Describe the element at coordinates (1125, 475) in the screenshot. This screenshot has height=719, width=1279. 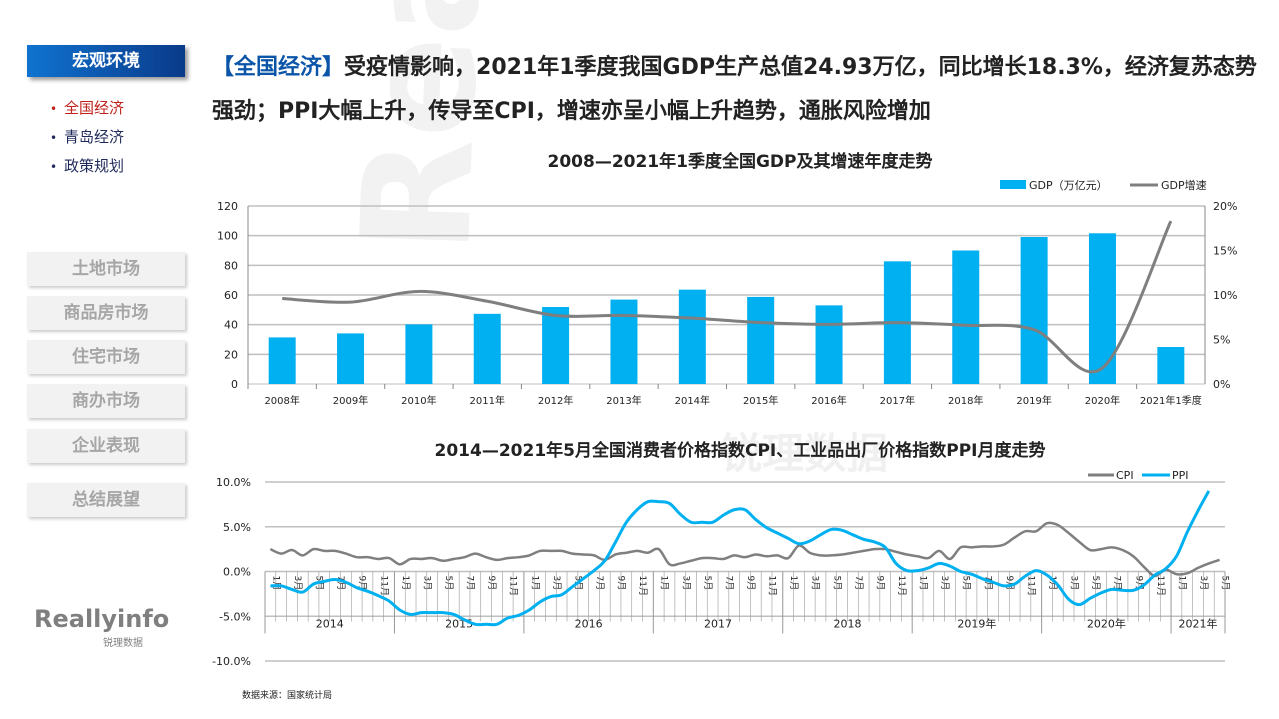
I see `legend-cpi-label: CPI` at that location.